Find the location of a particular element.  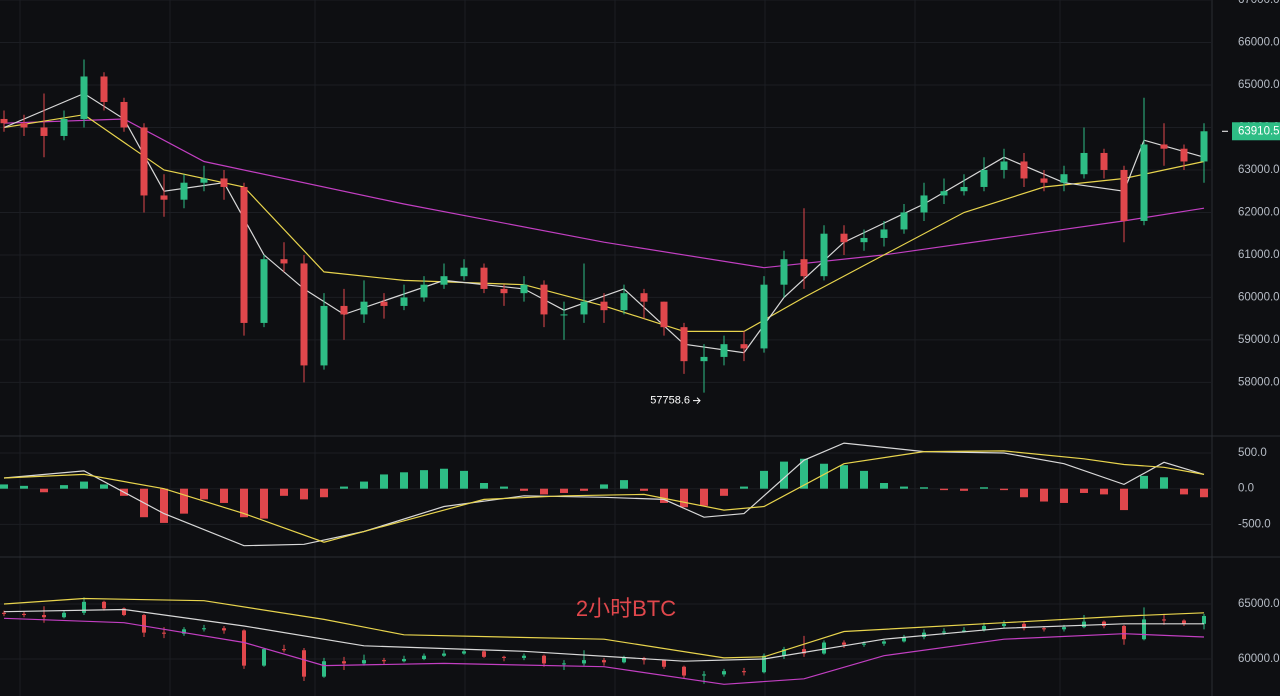

last-price-box is located at coordinates (1256, 131).